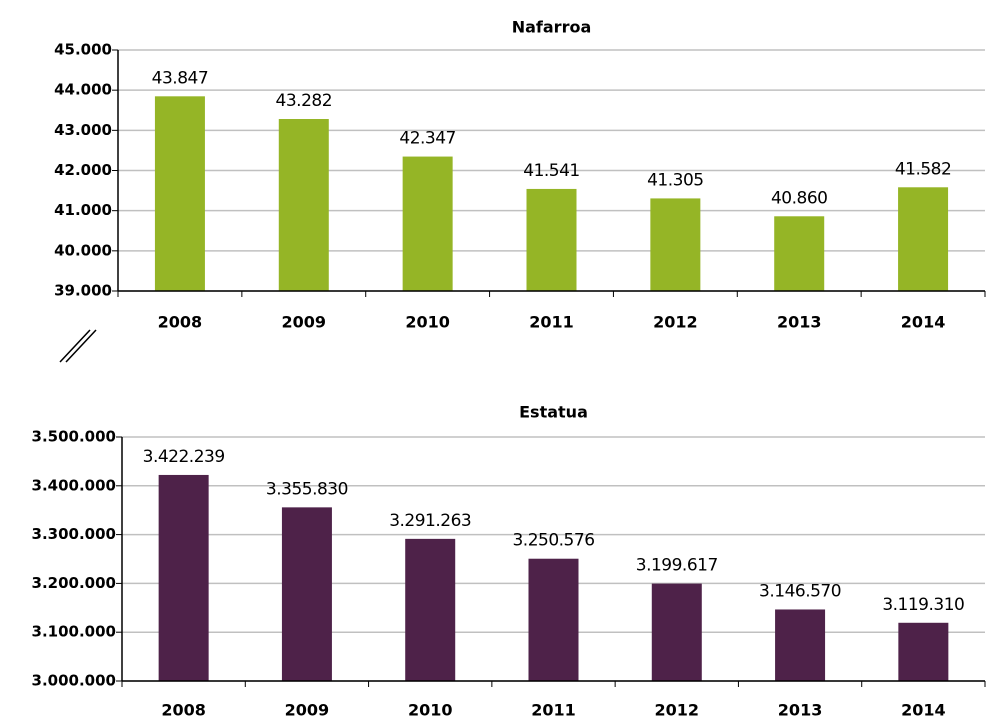 The image size is (993, 720). What do you see at coordinates (83, 250) in the screenshot?
I see `y-tick-label: 40.000` at bounding box center [83, 250].